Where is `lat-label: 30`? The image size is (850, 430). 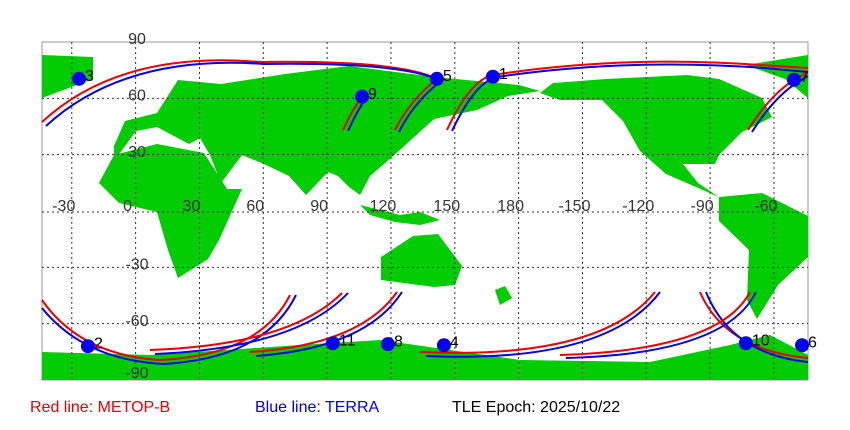 lat-label: 30 is located at coordinates (137, 152).